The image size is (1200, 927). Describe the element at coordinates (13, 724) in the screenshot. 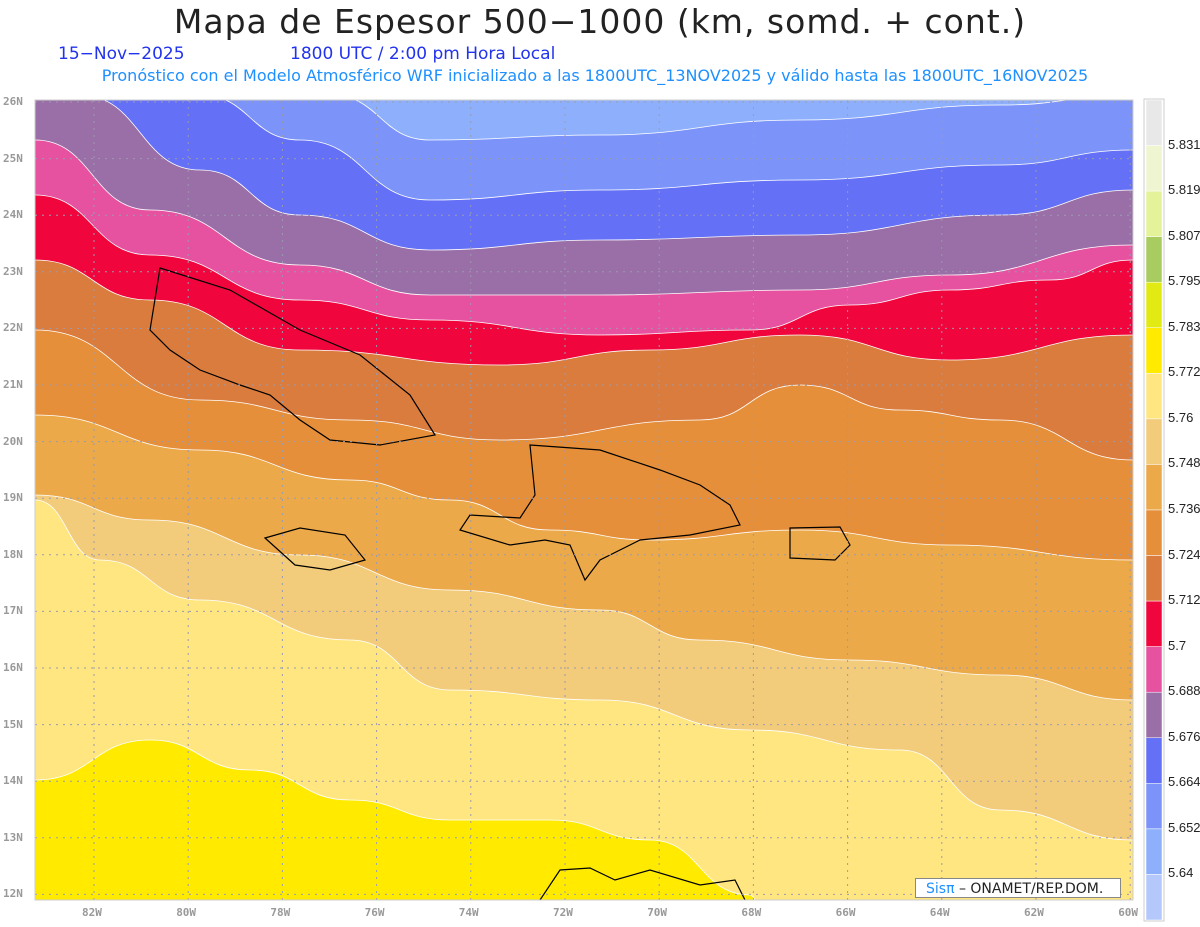

I see `latitude-label: 15N` at that location.